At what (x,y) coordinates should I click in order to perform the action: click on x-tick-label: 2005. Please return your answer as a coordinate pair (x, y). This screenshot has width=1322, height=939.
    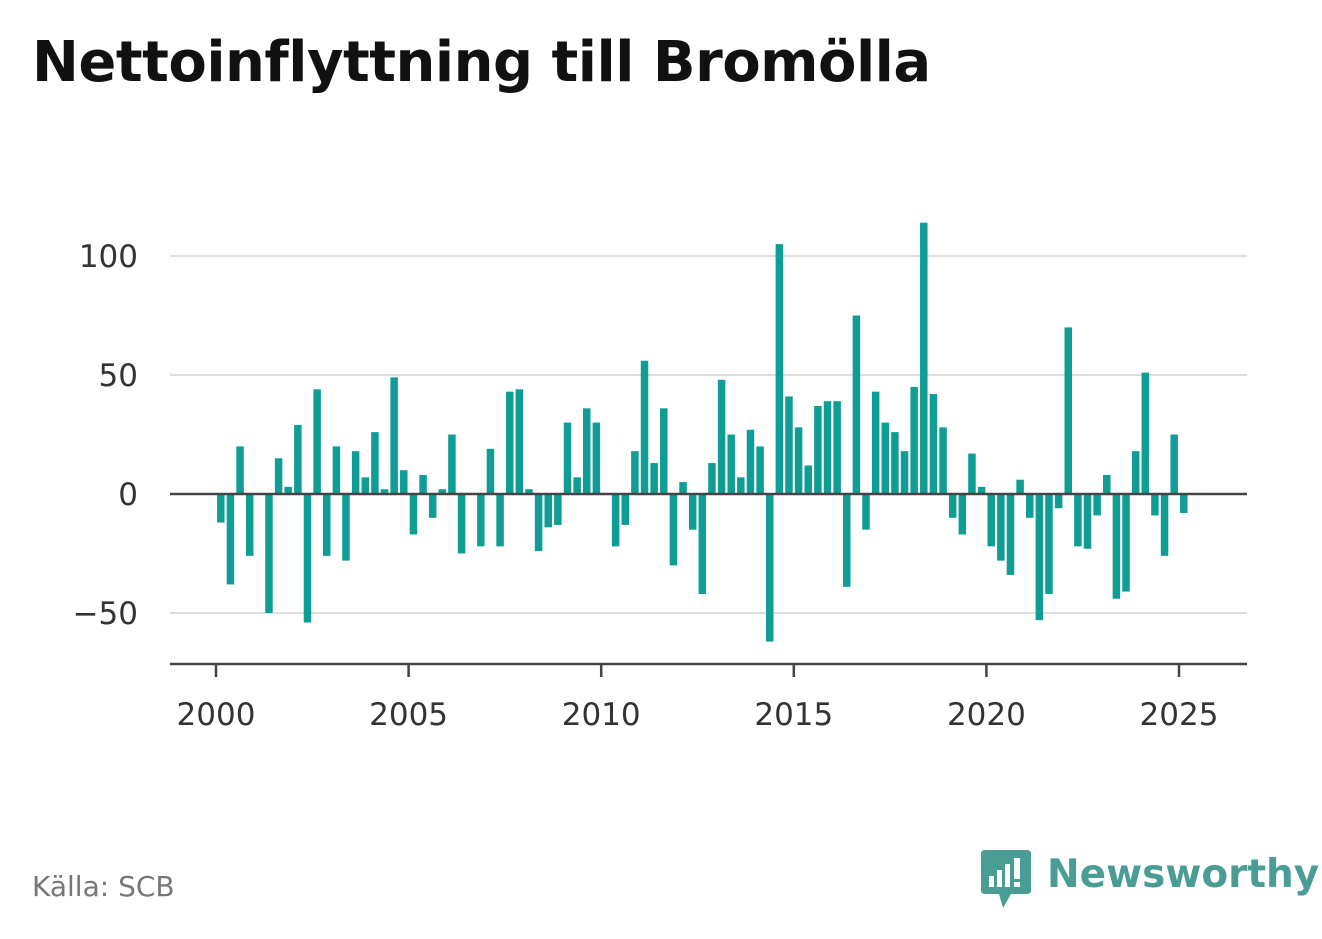
    Looking at the image, I should click on (408, 715).